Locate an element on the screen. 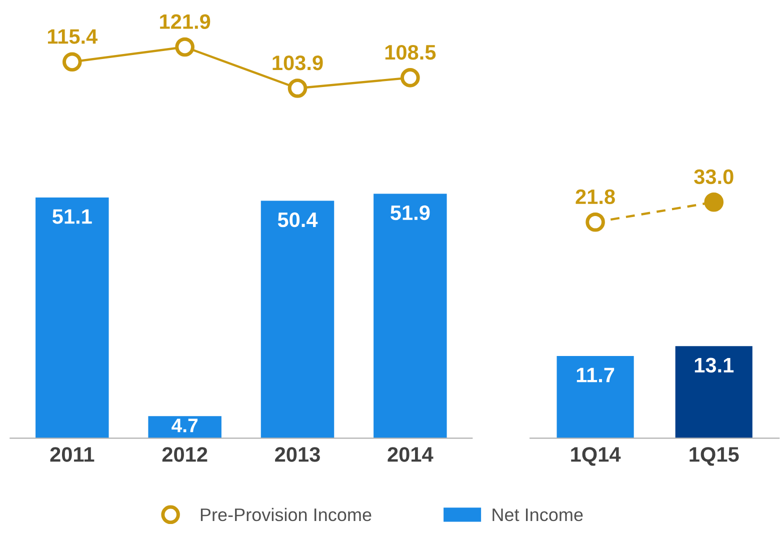 Image resolution: width=783 pixels, height=541 pixels. data-label: 121.9 is located at coordinates (185, 21).